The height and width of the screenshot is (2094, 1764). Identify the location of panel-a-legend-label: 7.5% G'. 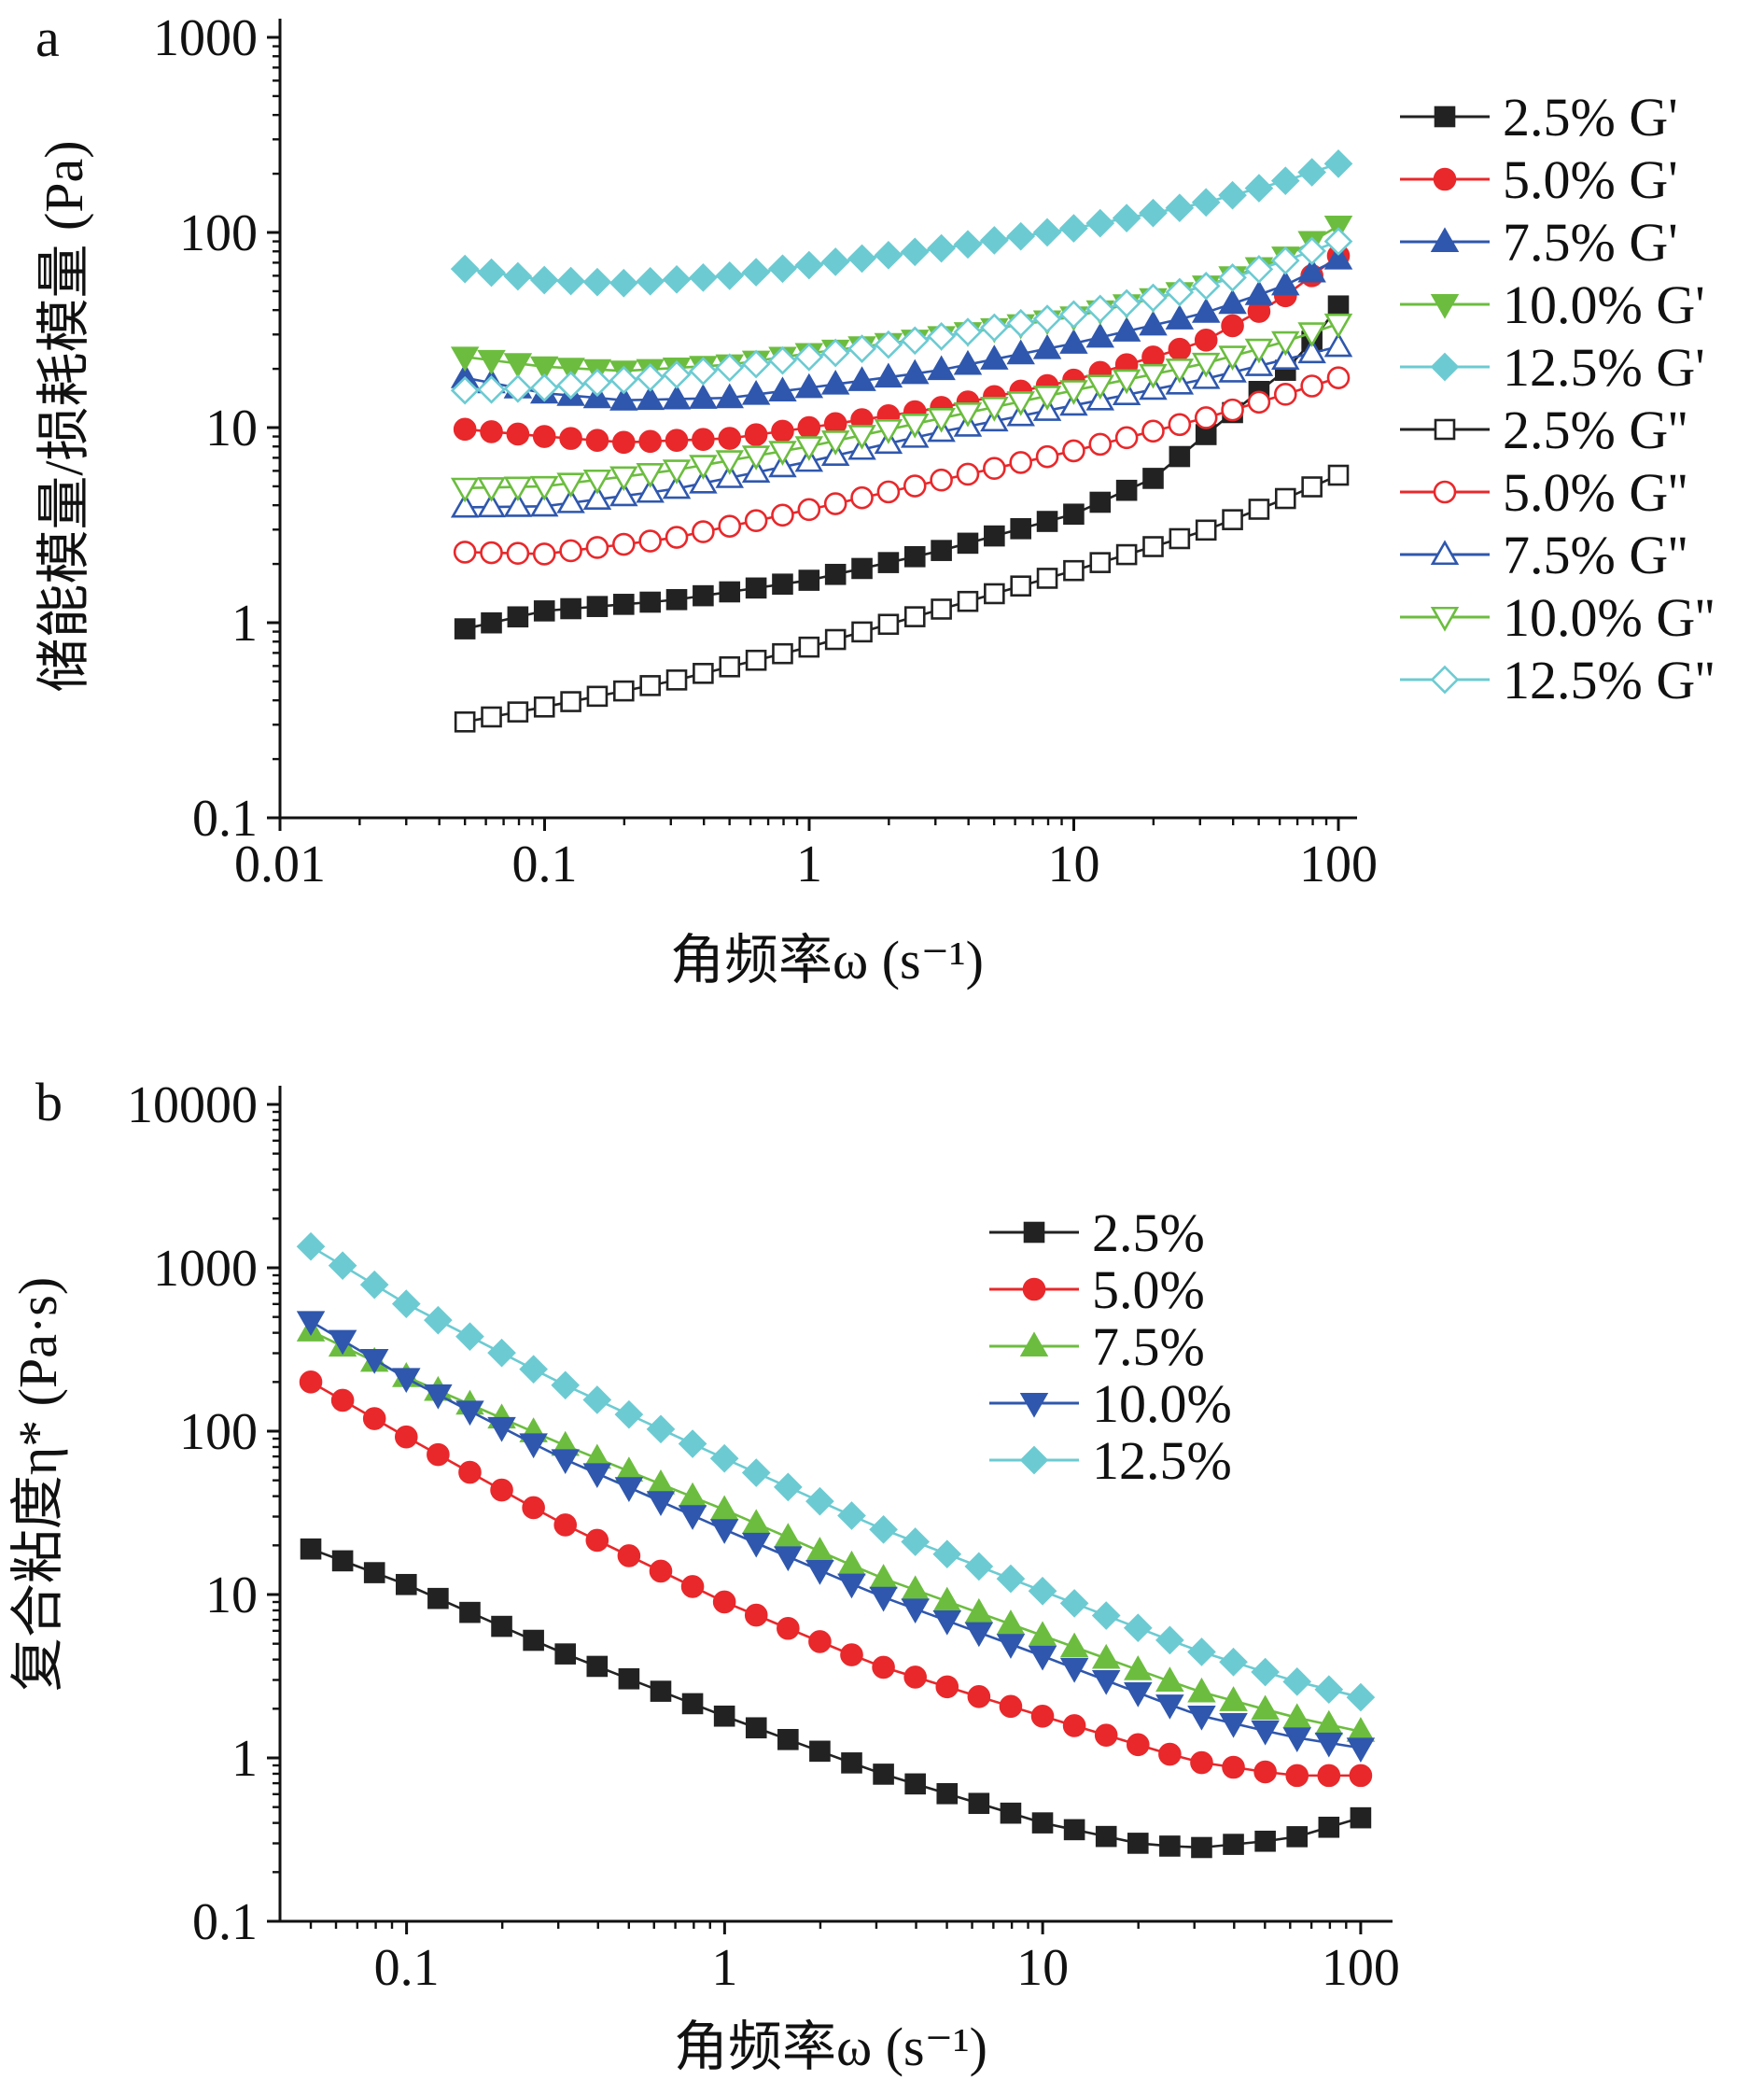
(1590, 242).